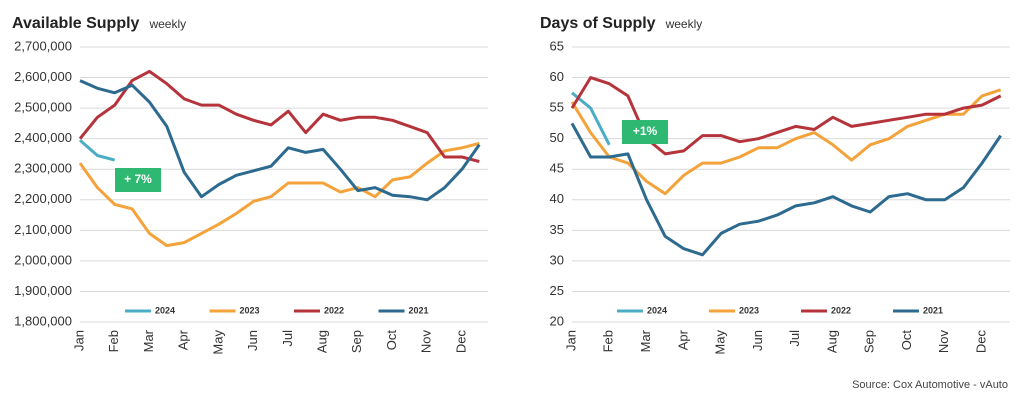 This screenshot has width=1024, height=407. What do you see at coordinates (557, 76) in the screenshot?
I see `y-tick-label: 60` at bounding box center [557, 76].